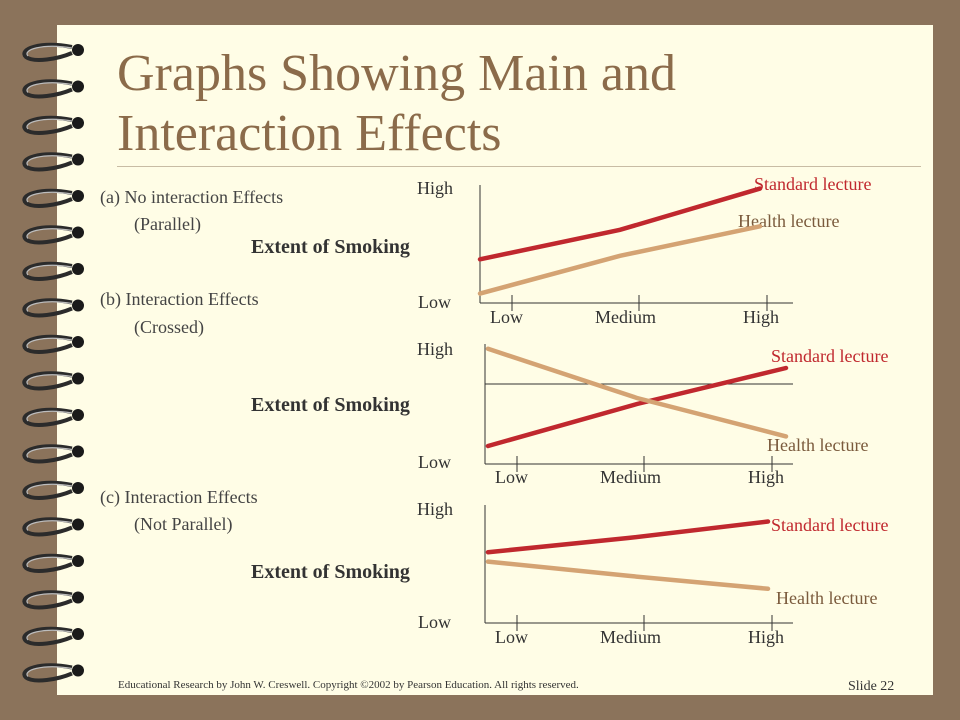 This screenshot has height=720, width=960. I want to click on condition-a-sublabel: (Parallel), so click(167, 224).